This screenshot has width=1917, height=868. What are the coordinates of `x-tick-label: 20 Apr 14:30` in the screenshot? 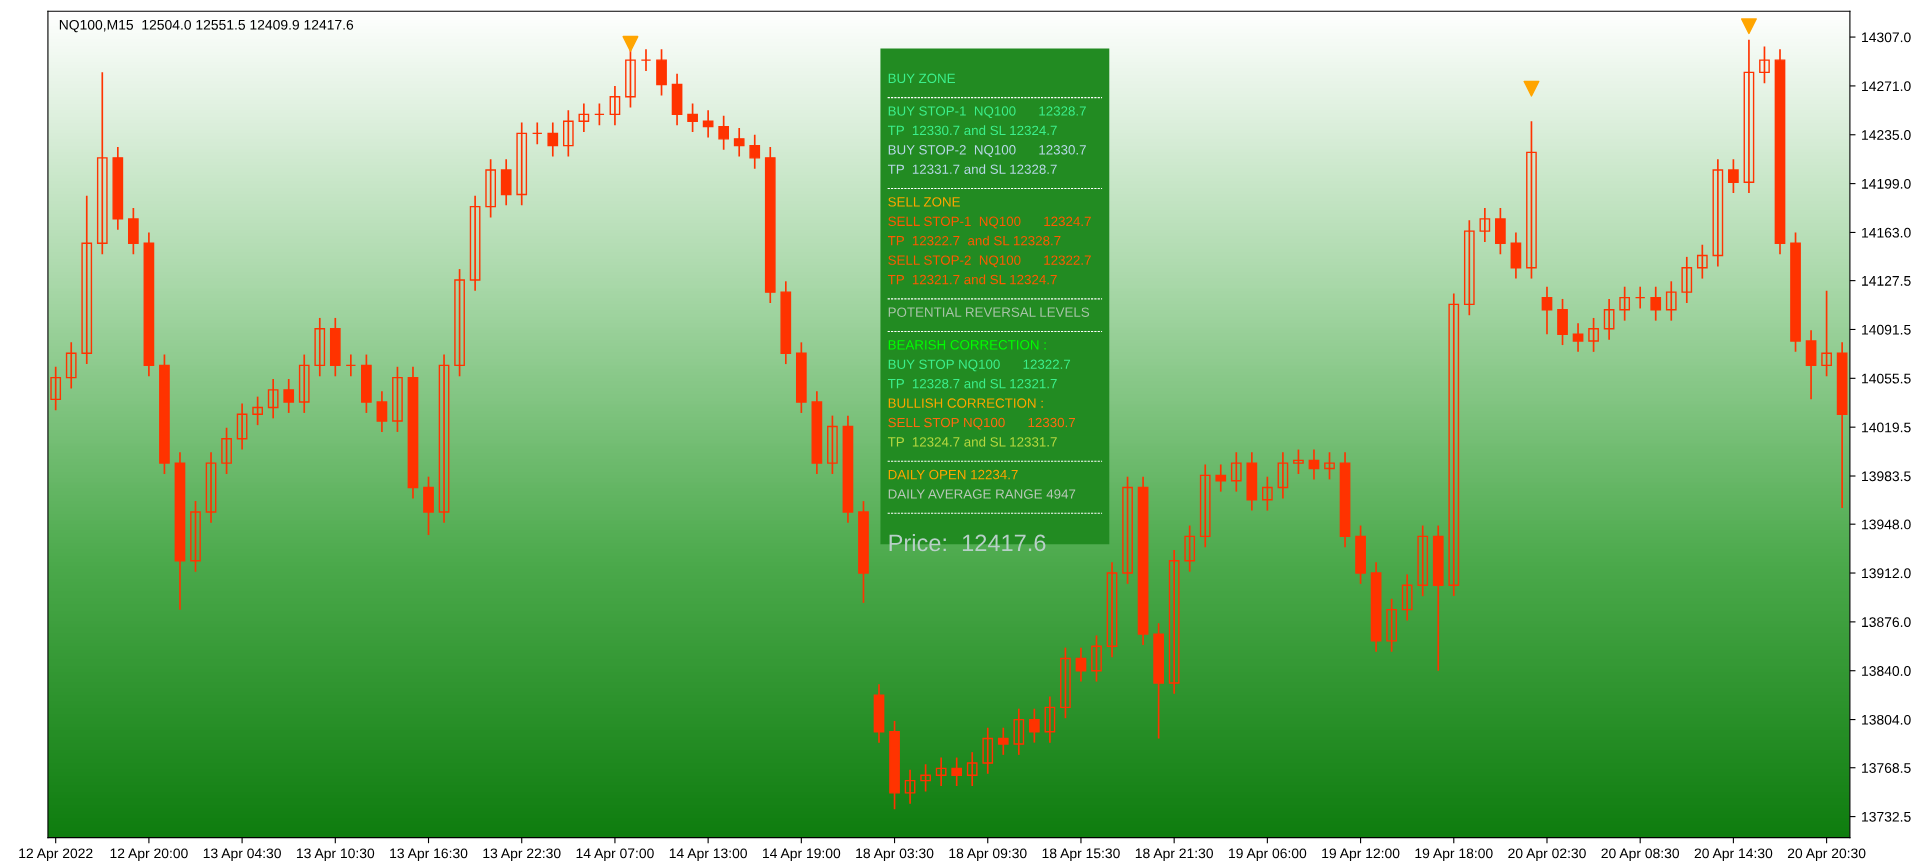 It's located at (1733, 854).